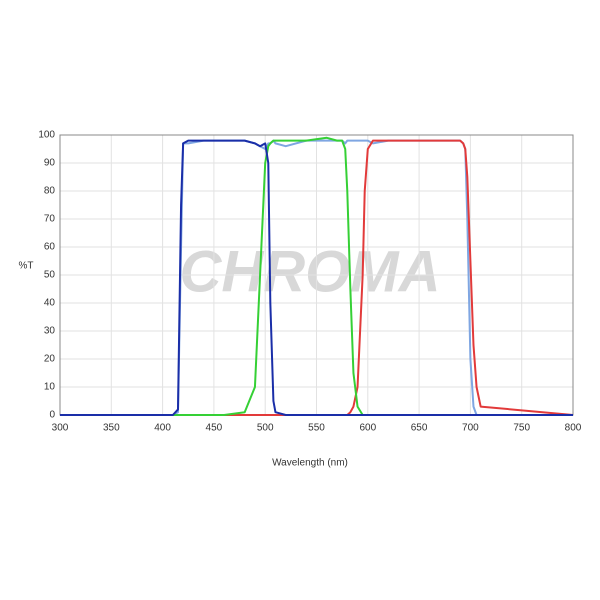  What do you see at coordinates (50, 303) in the screenshot?
I see `y-tick-label: 40` at bounding box center [50, 303].